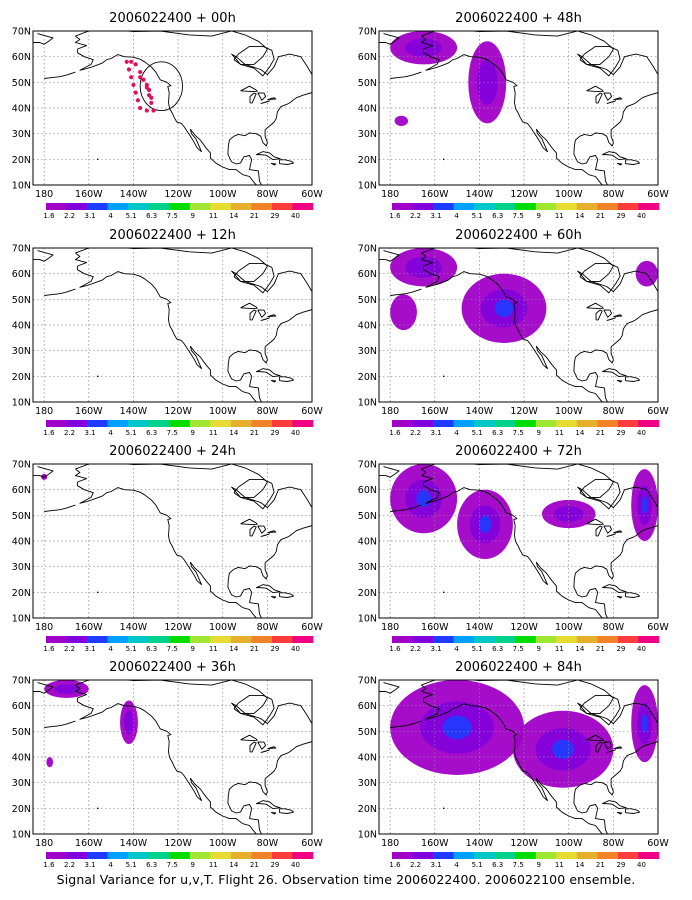 The height and width of the screenshot is (900, 692). Describe the element at coordinates (172, 451) in the screenshot. I see `panel-title: 2006022400 + 24h` at that location.